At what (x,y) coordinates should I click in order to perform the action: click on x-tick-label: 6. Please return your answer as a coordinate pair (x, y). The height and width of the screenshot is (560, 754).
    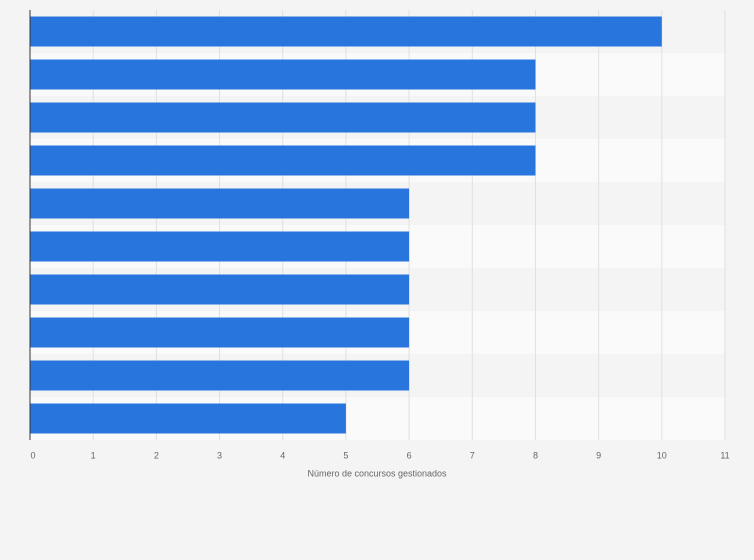
    Looking at the image, I should click on (409, 455).